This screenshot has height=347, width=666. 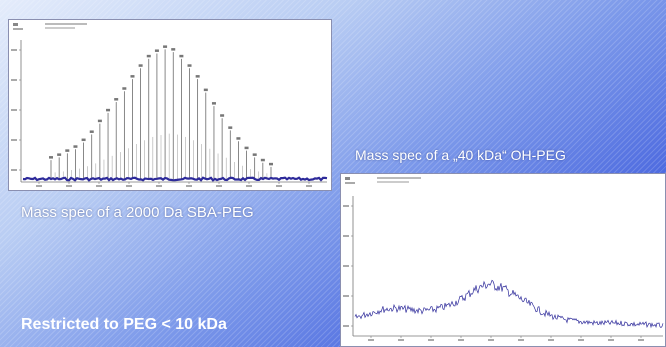 I want to click on conclusion-text: Restricted to PEG < 10 kDa, so click(x=124, y=324).